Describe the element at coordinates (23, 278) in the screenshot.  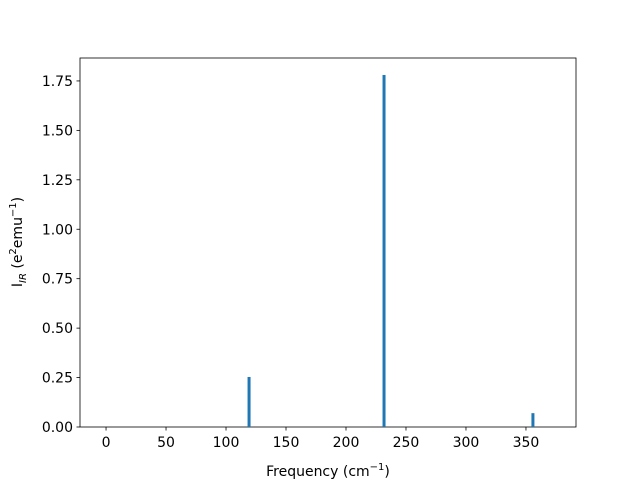
I see `y-label-sub: IR` at that location.